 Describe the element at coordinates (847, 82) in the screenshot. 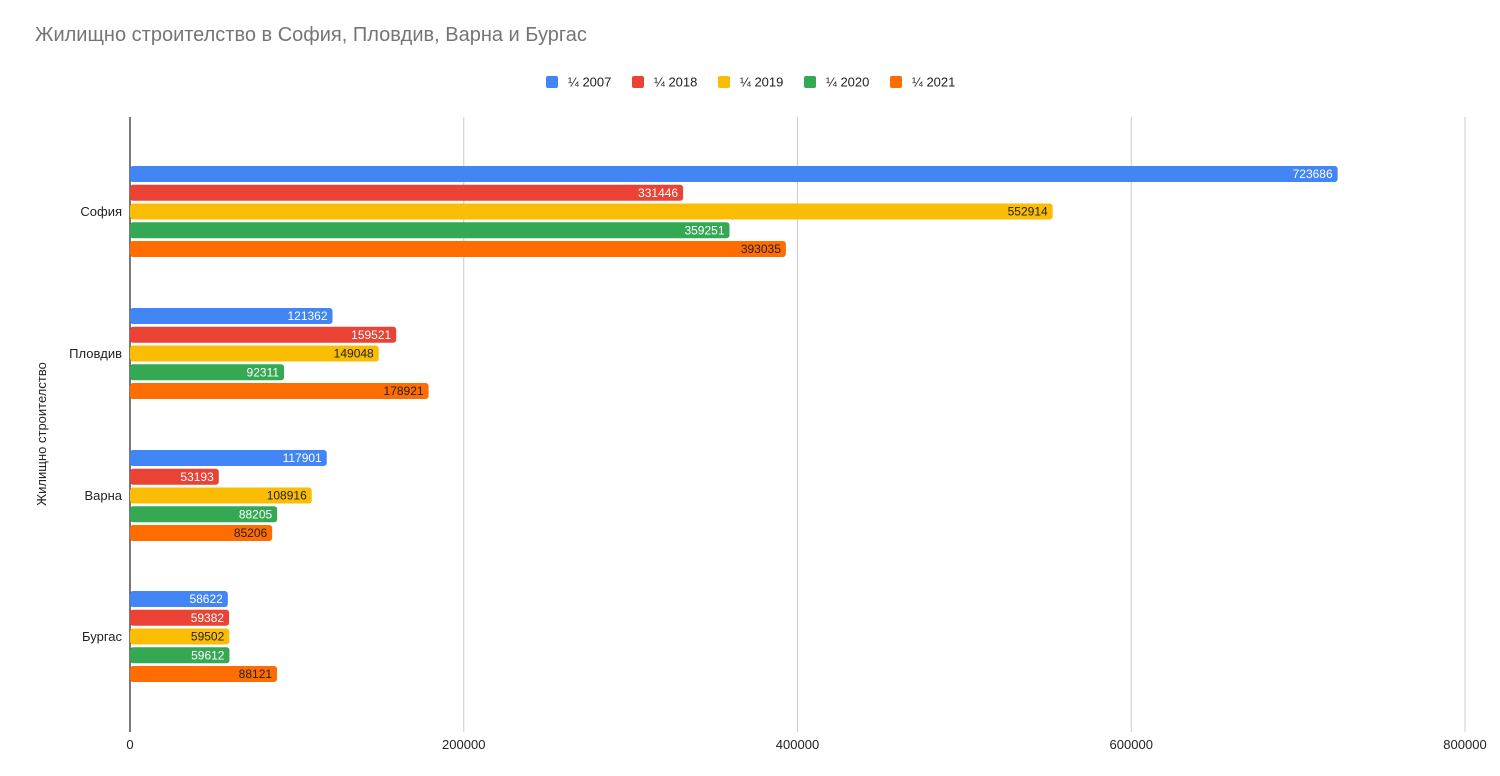

I see `legend-label: ¼ 2020` at that location.